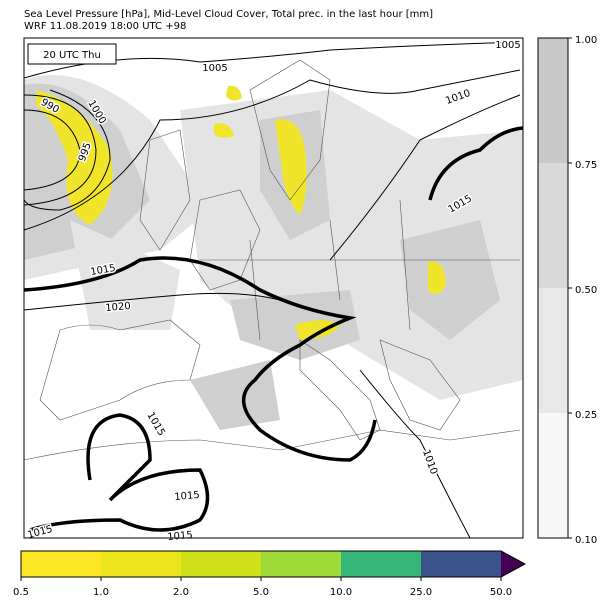  I want to click on colorbar-tick-label: 5.0, so click(261, 592).